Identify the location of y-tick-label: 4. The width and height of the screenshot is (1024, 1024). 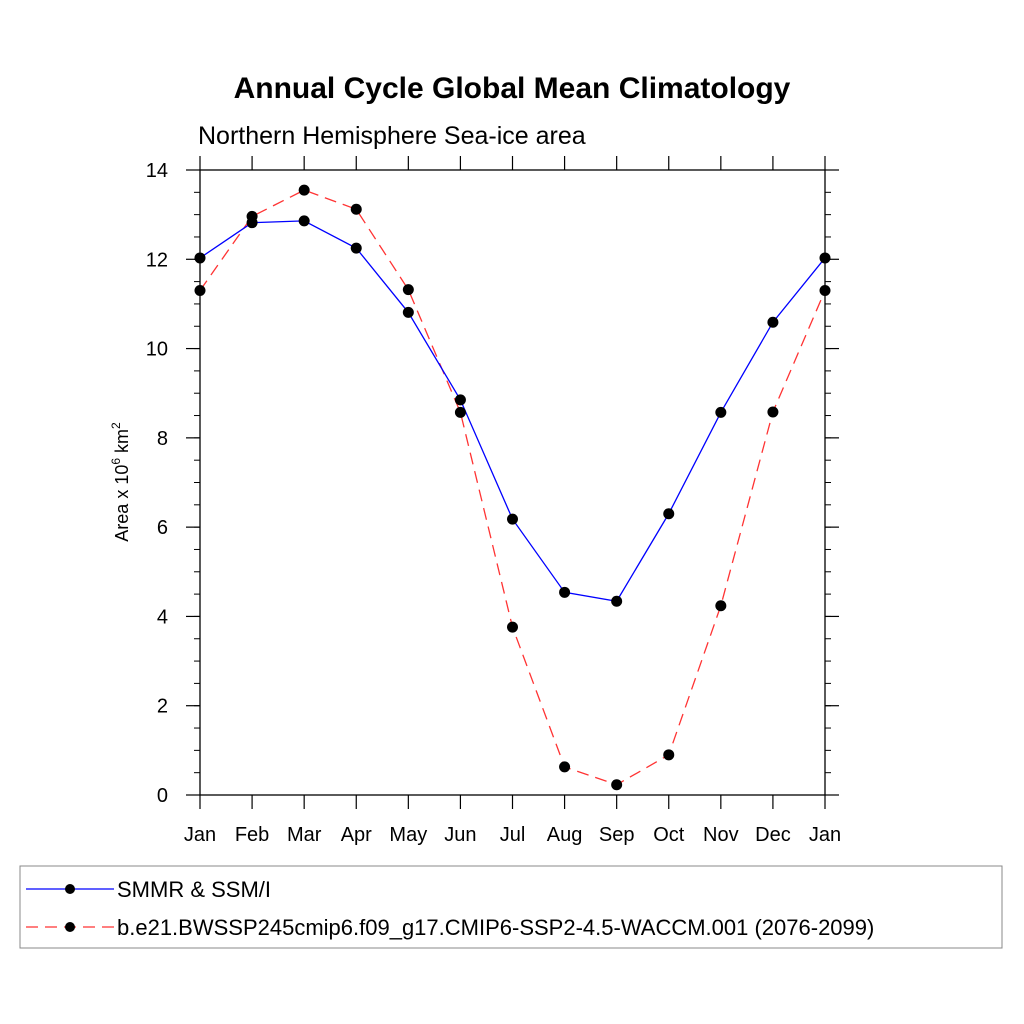
(162, 617).